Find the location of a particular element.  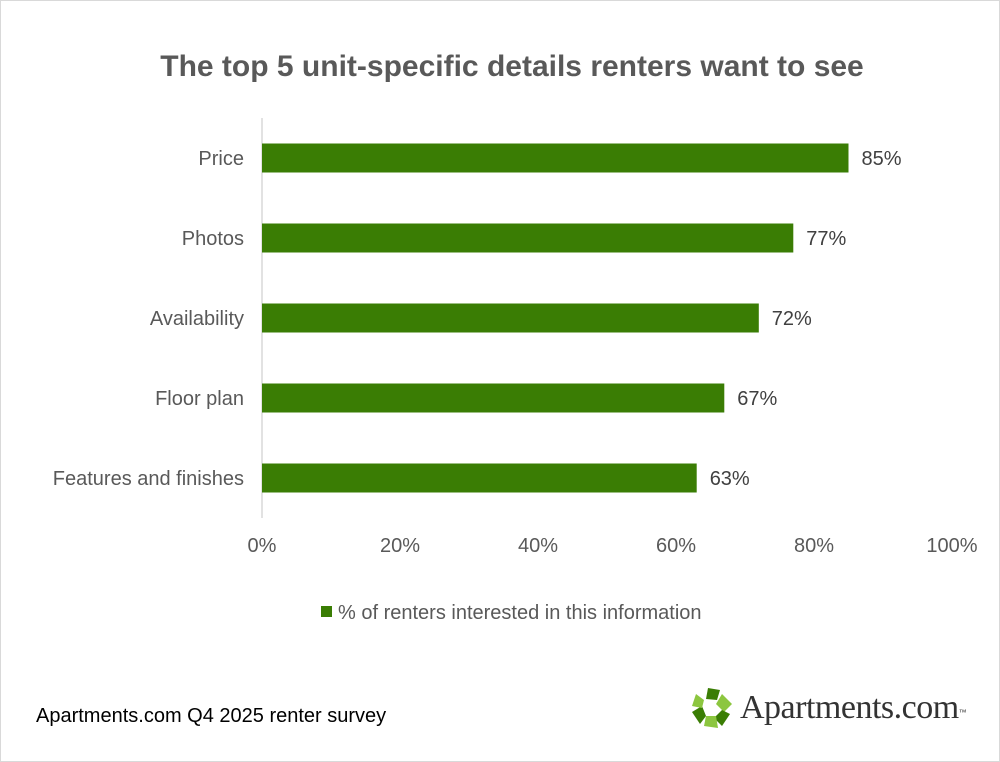

bar-availability is located at coordinates (510, 318).